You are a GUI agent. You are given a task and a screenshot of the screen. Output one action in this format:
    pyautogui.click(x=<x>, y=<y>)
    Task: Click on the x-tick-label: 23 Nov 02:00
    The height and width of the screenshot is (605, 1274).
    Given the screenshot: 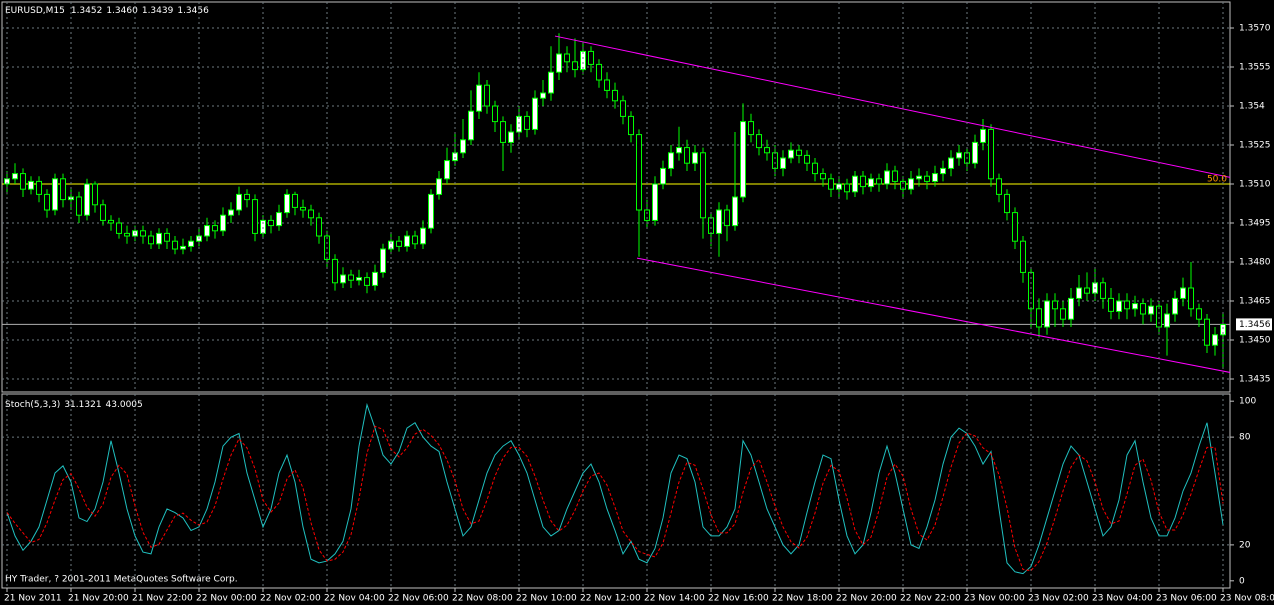 What is the action you would take?
    pyautogui.click(x=1058, y=599)
    